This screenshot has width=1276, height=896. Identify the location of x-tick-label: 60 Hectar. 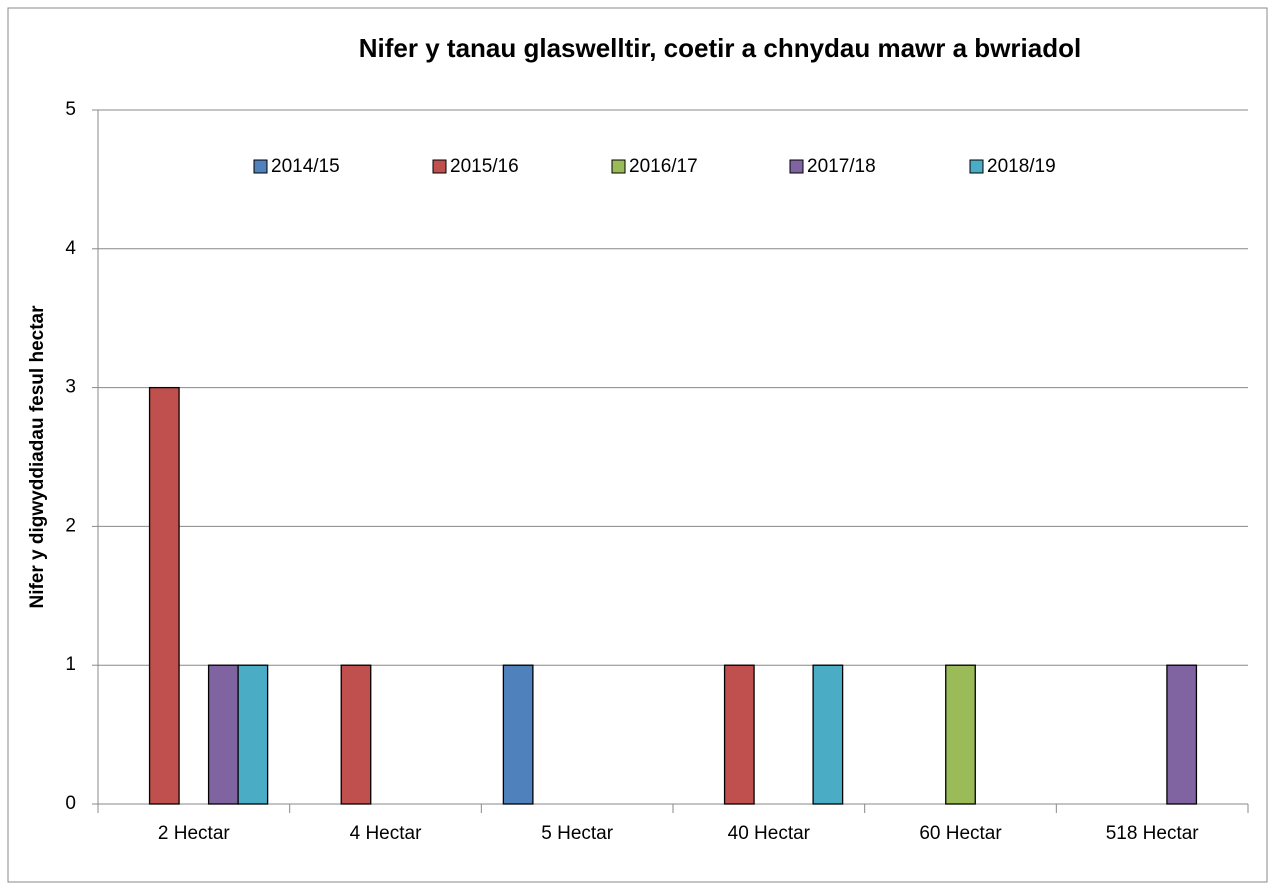
(960, 833).